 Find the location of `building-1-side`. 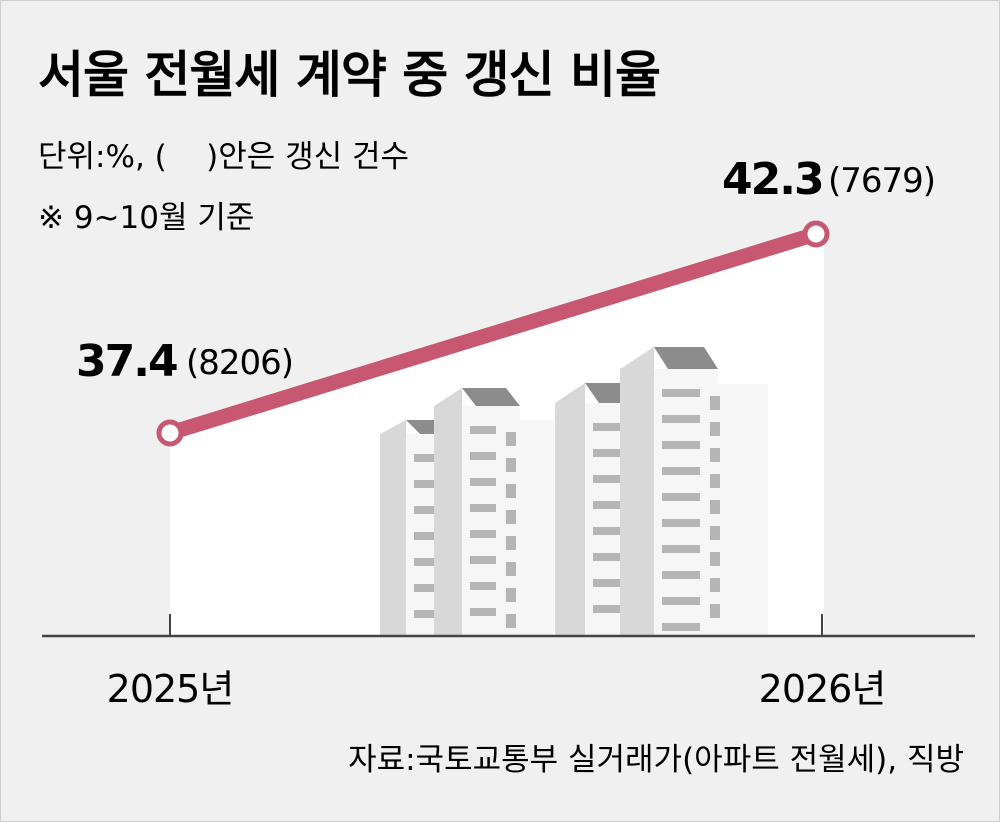

building-1-side is located at coordinates (393, 528).